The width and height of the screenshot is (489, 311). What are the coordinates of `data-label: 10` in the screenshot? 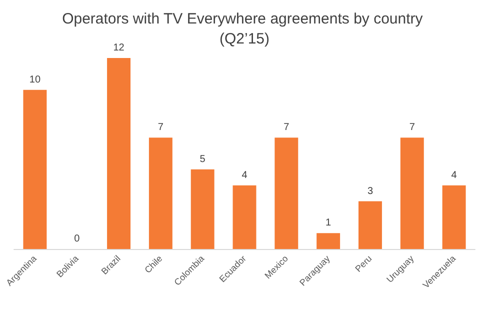 It's located at (35, 80).